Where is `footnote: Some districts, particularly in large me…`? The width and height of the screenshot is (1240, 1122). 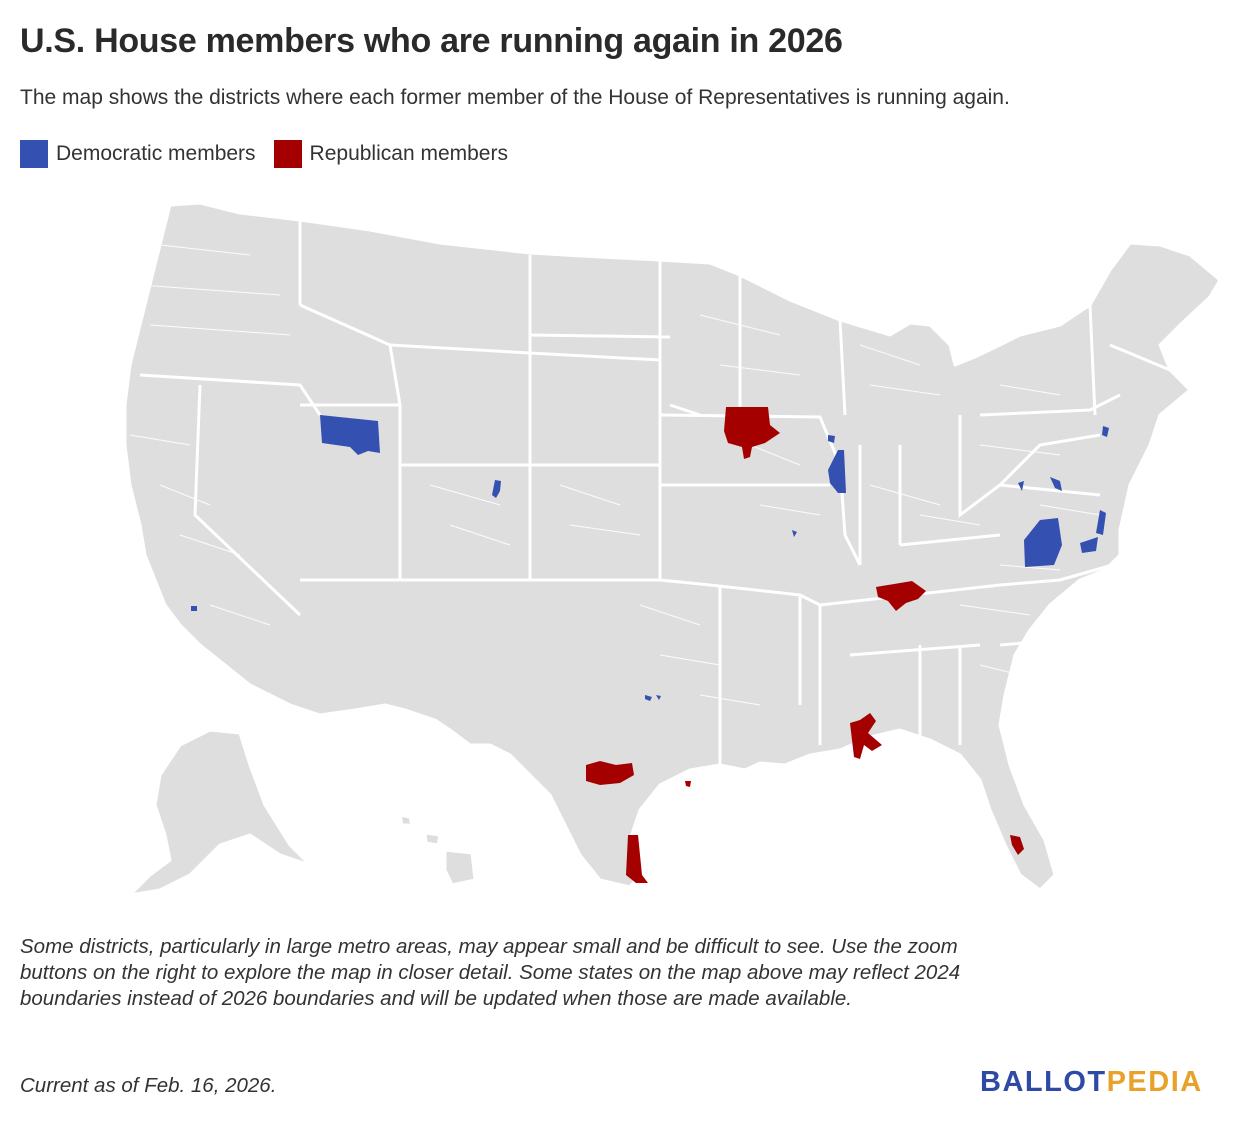
footnote: Some districts, particularly in large me… is located at coordinates (490, 972).